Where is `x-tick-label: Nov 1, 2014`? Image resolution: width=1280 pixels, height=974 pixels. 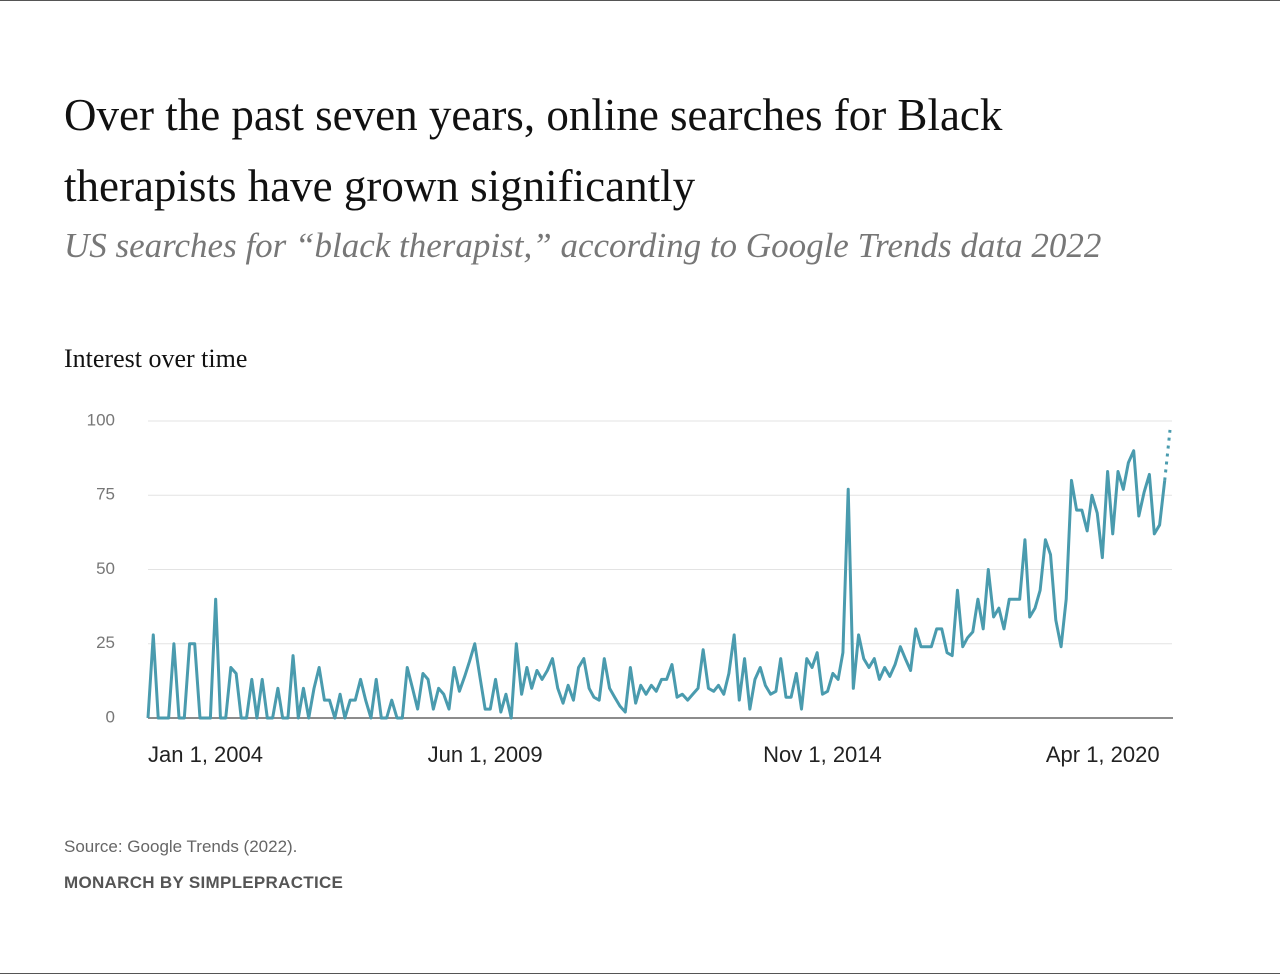
x-tick-label: Nov 1, 2014 is located at coordinates (822, 754).